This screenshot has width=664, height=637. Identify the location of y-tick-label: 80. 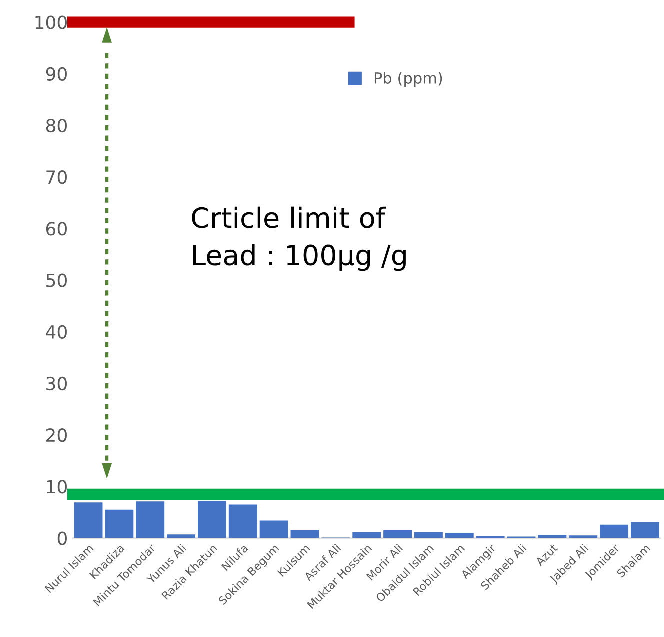
(56, 125).